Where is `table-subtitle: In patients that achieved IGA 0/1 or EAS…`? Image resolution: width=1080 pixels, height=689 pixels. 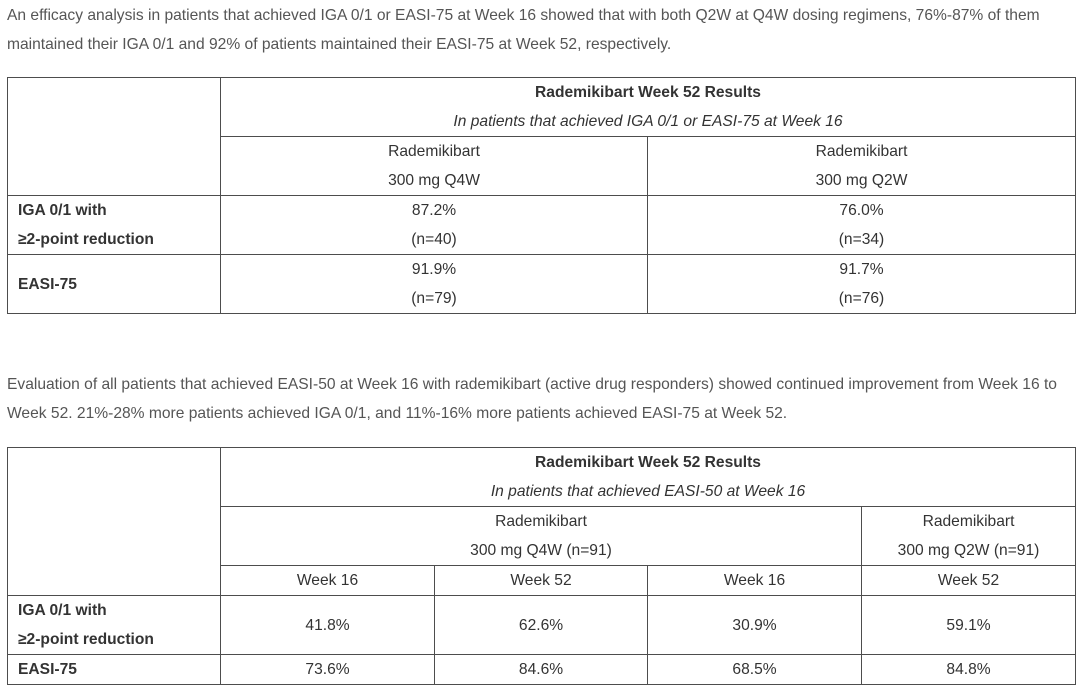
table-subtitle: In patients that achieved IGA 0/1 or EAS… is located at coordinates (648, 121).